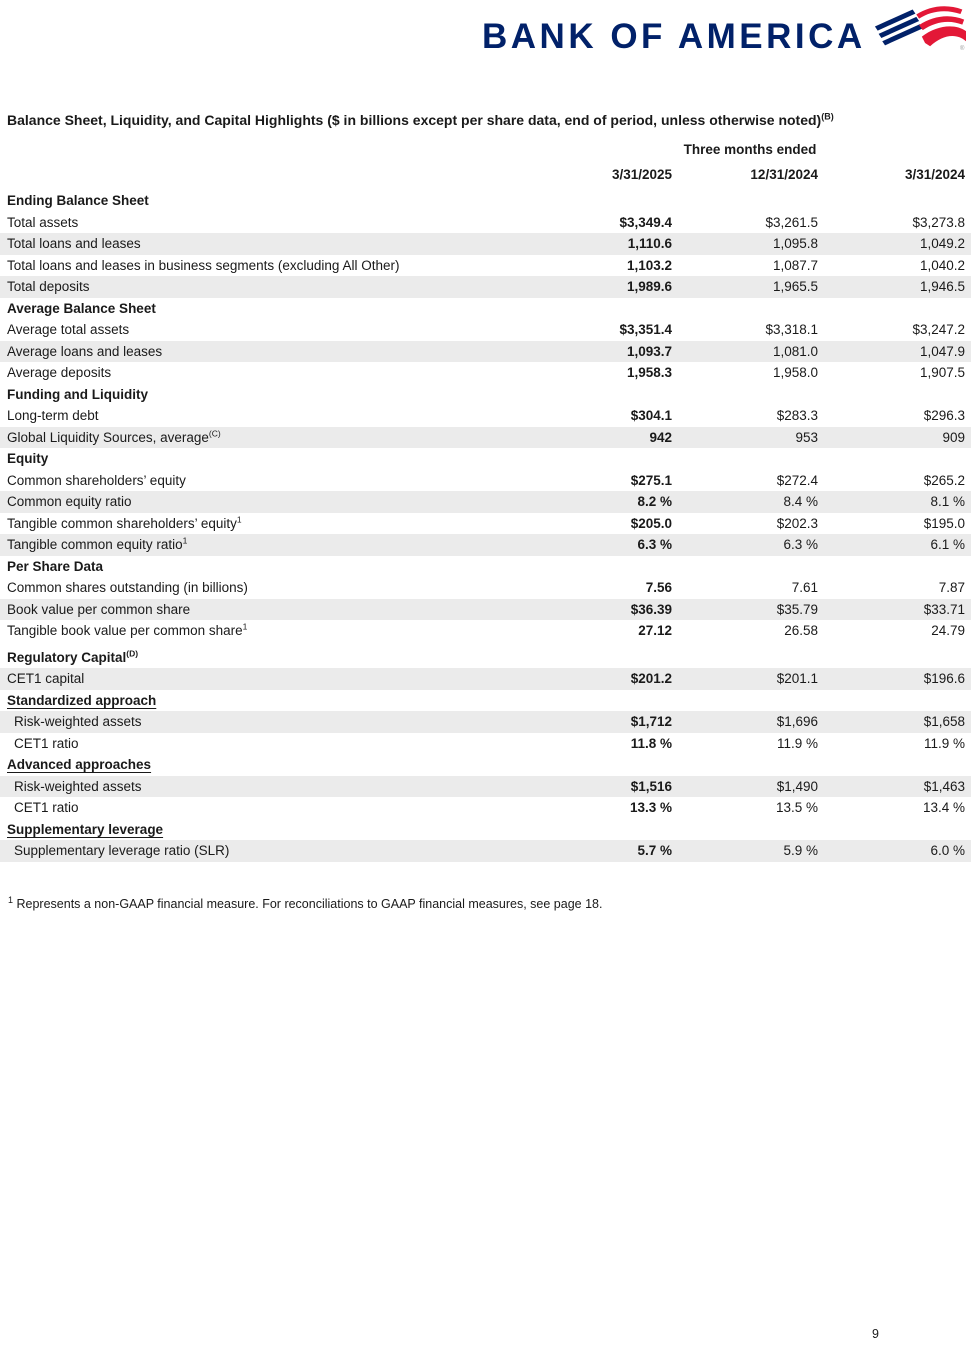 Image resolution: width=971 pixels, height=1365 pixels. What do you see at coordinates (795, 286) in the screenshot?
I see `row-value: 1,965.5` at bounding box center [795, 286].